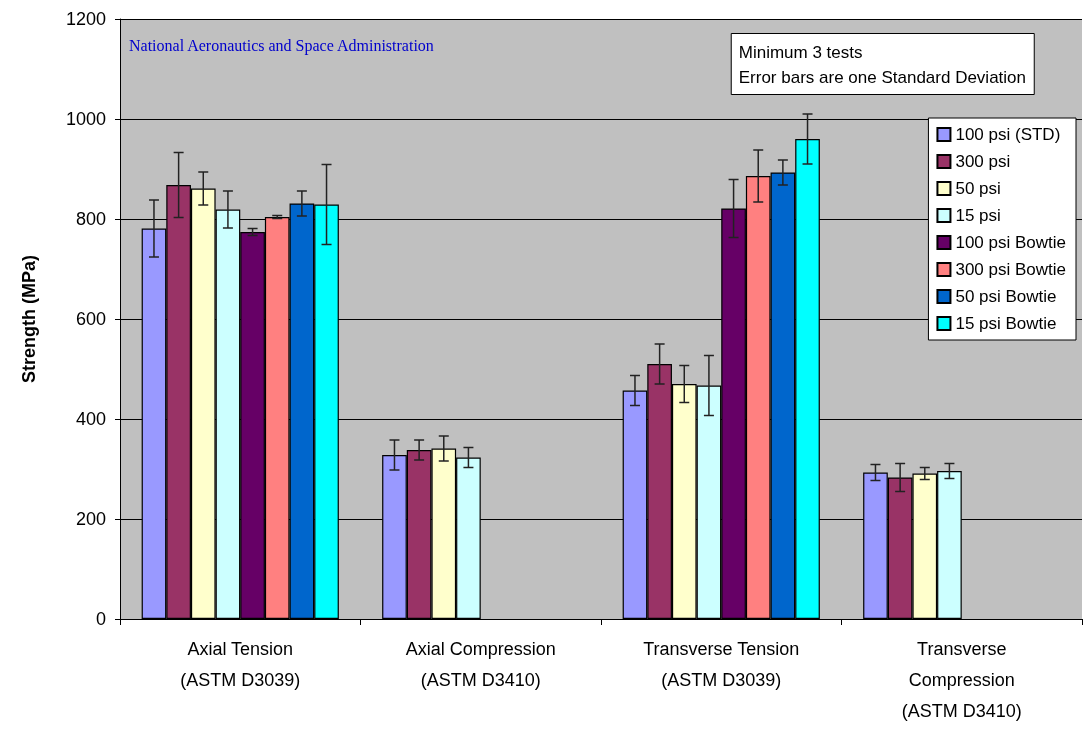 This screenshot has height=731, width=1084. Describe the element at coordinates (1008, 134) in the screenshot. I see `legend-label: 100 psi (STD)` at that location.